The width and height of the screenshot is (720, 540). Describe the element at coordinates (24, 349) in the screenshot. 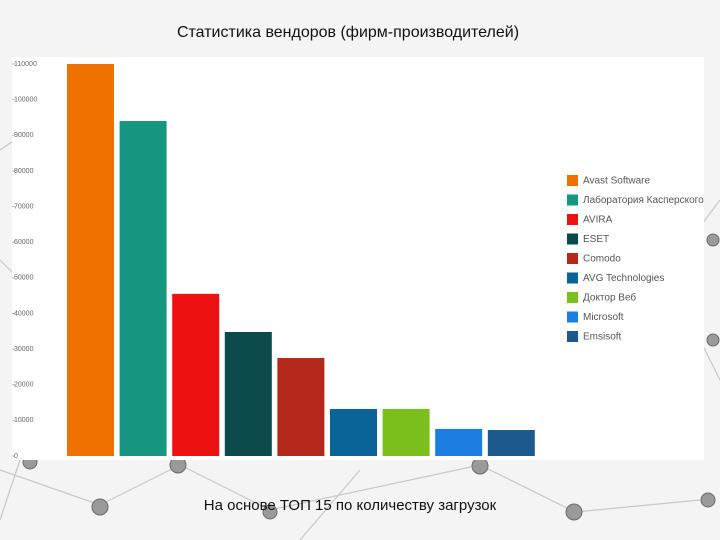

I see `y-tick-label: 30000` at that location.